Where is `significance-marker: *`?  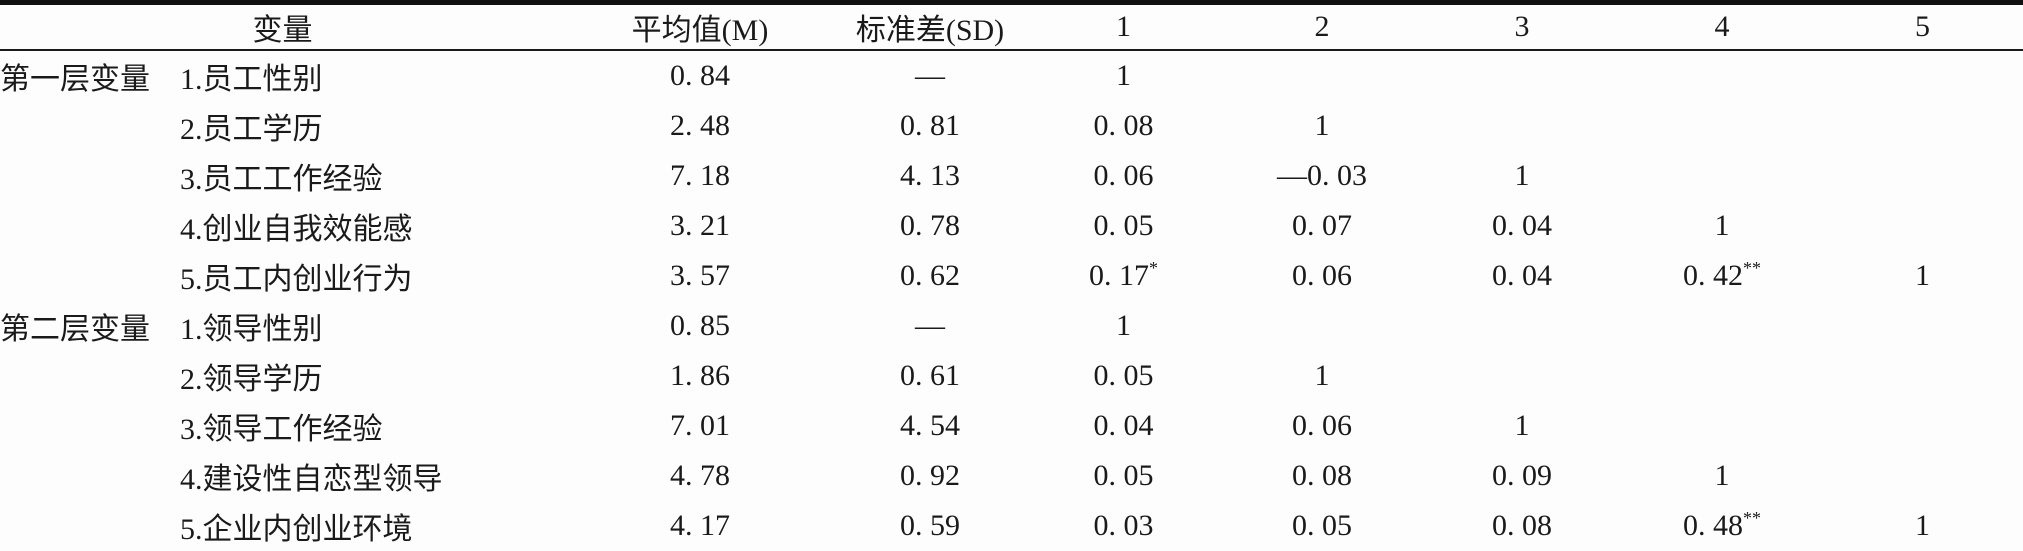
significance-marker: * is located at coordinates (1153, 268).